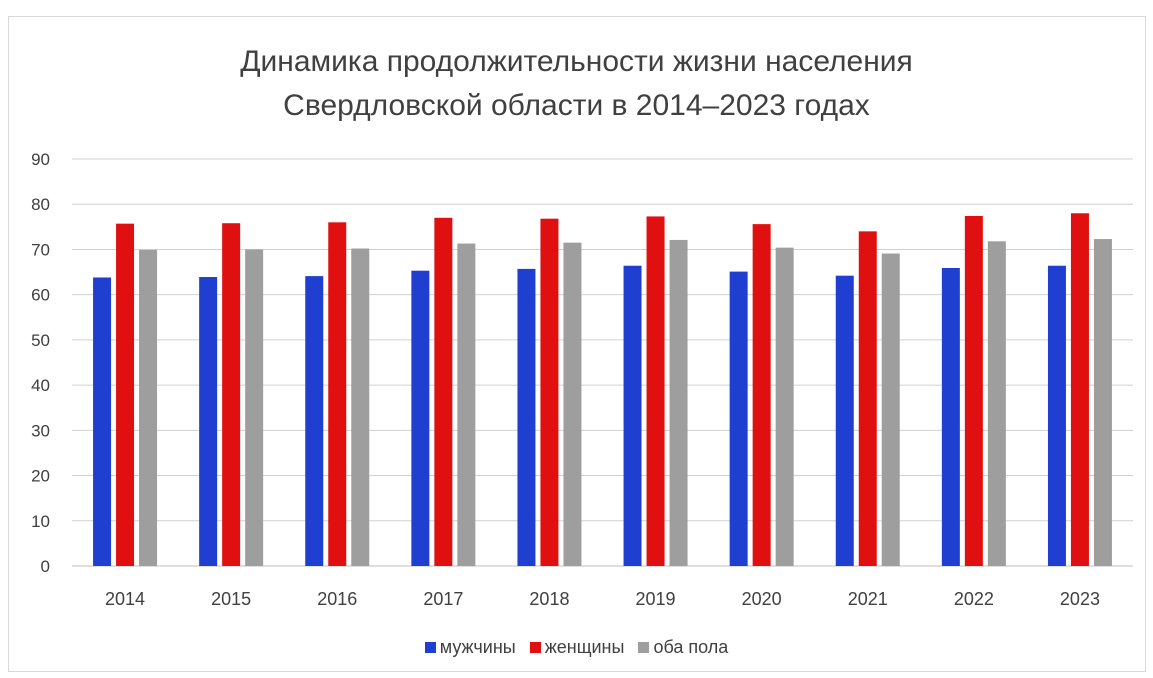 The image size is (1153, 678). Describe the element at coordinates (40, 340) in the screenshot. I see `y-tick-label-50: 50` at that location.